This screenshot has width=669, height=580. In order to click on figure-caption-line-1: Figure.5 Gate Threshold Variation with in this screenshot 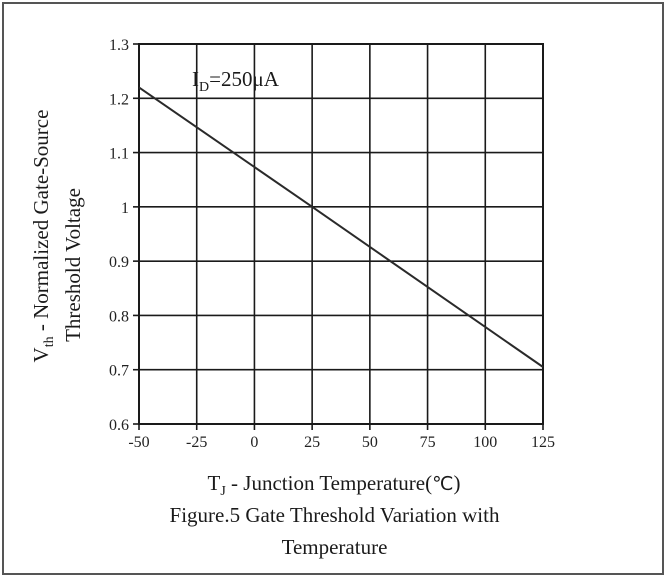, I will do `click(334, 515)`.